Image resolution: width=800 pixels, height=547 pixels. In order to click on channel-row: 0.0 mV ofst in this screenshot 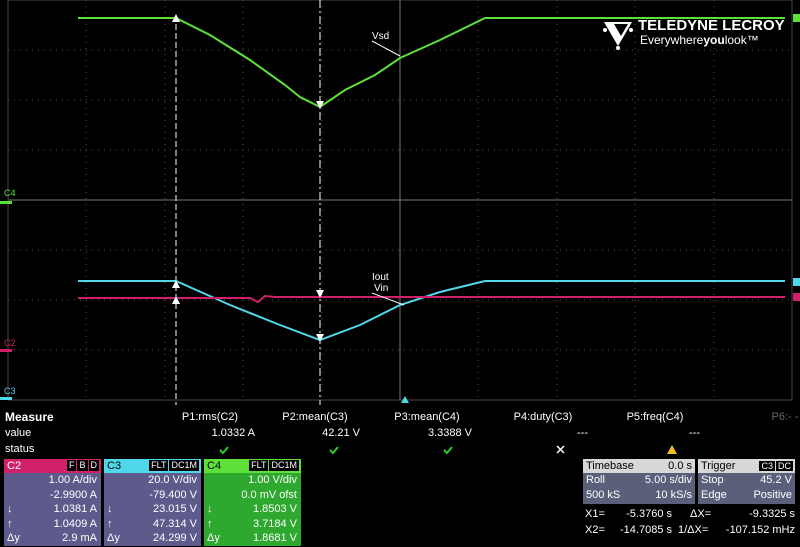, I will do `click(252, 495)`.